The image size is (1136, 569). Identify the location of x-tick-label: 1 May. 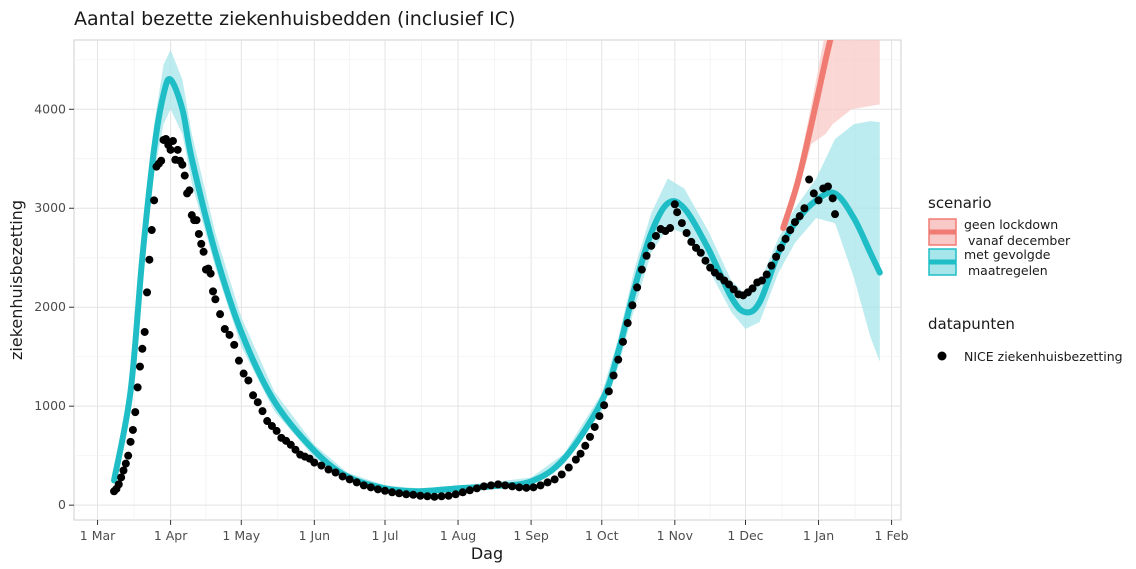
(241, 535).